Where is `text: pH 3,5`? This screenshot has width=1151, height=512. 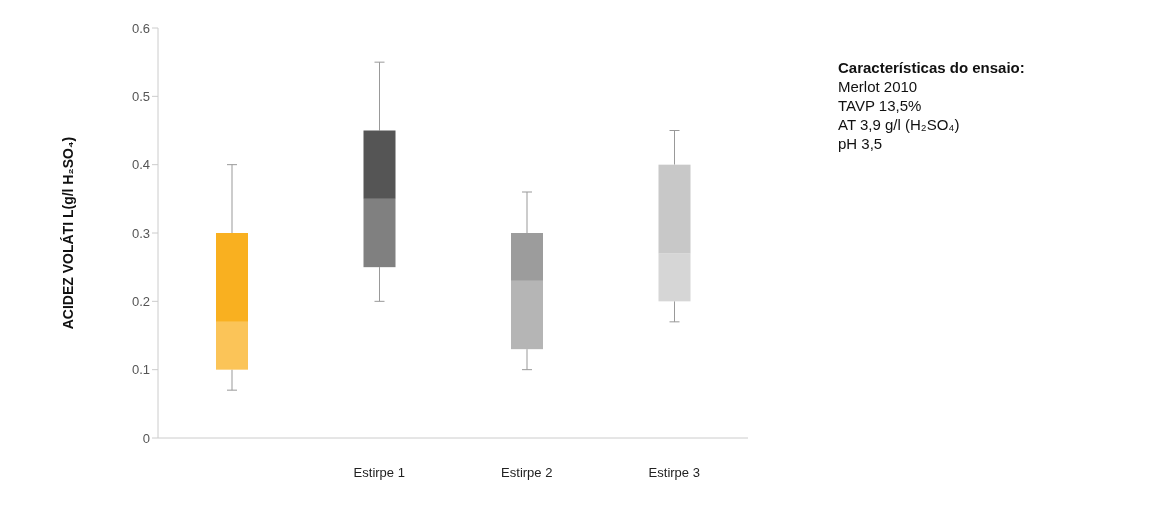 text: pH 3,5 is located at coordinates (861, 143).